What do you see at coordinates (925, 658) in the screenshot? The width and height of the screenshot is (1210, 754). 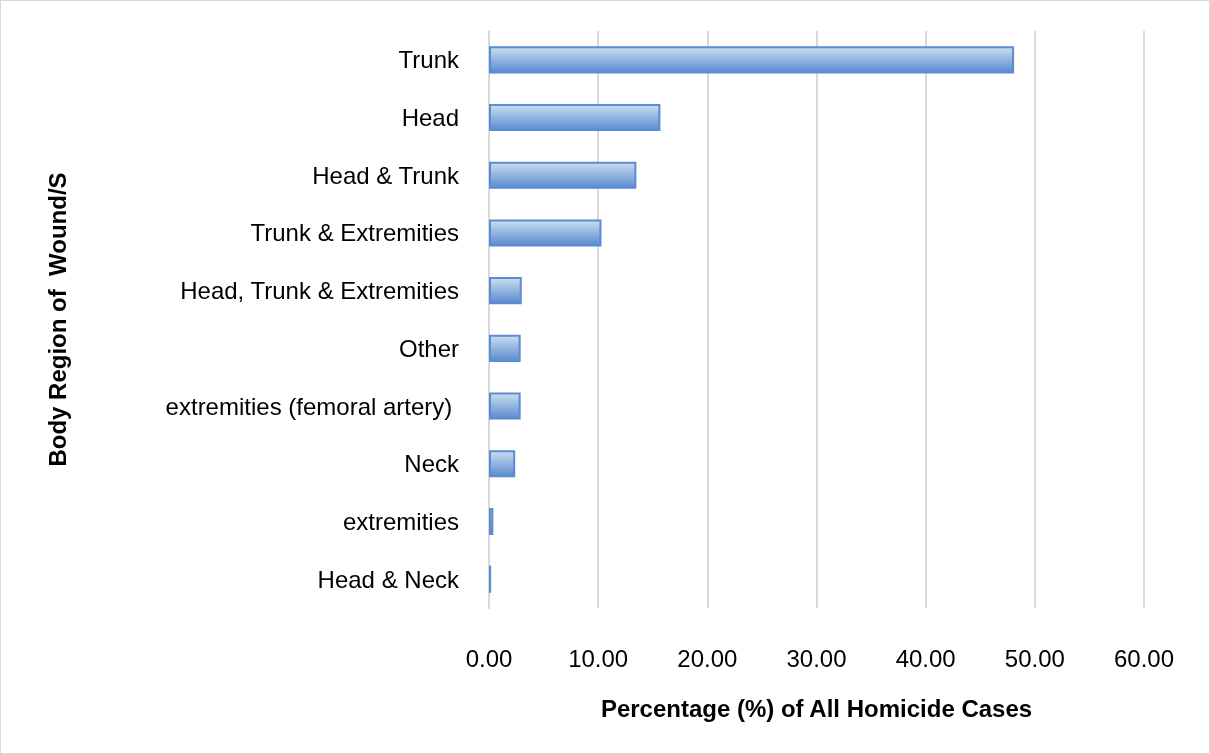 I see `x-tick-label: 40.00` at bounding box center [925, 658].